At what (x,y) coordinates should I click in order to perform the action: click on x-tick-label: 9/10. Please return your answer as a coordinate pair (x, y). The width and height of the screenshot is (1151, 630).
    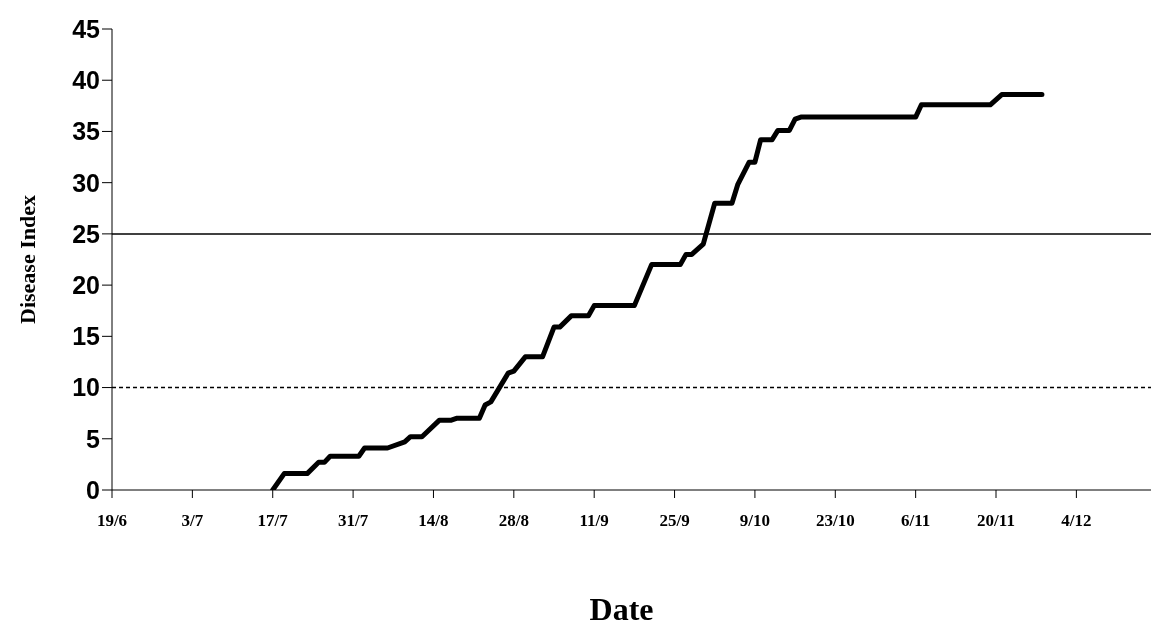
    Looking at the image, I should click on (755, 521).